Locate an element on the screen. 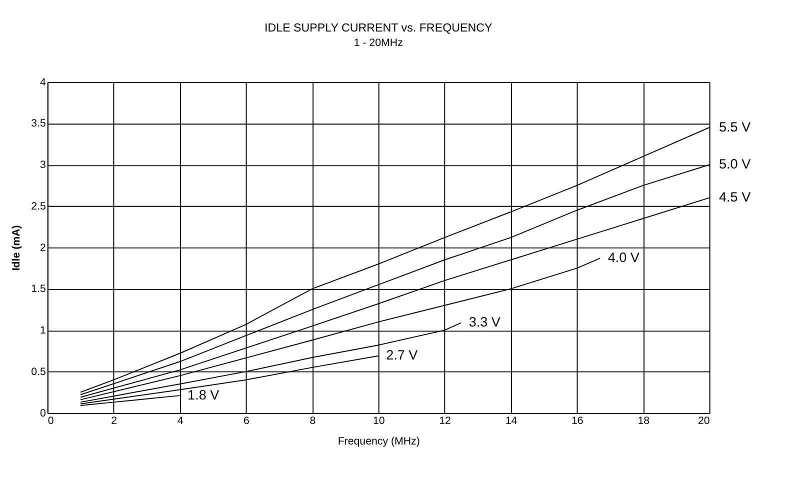 The image size is (809, 495). y-tick-label: 1.5 is located at coordinates (38, 289).